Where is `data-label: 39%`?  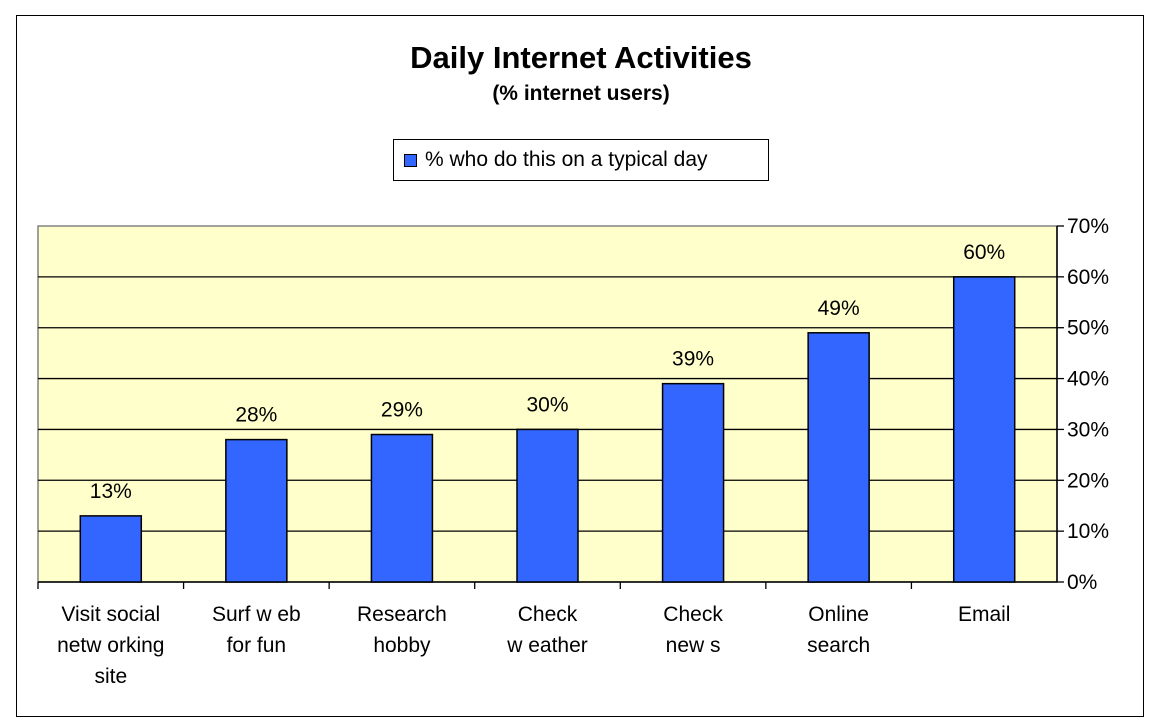
data-label: 39% is located at coordinates (693, 359).